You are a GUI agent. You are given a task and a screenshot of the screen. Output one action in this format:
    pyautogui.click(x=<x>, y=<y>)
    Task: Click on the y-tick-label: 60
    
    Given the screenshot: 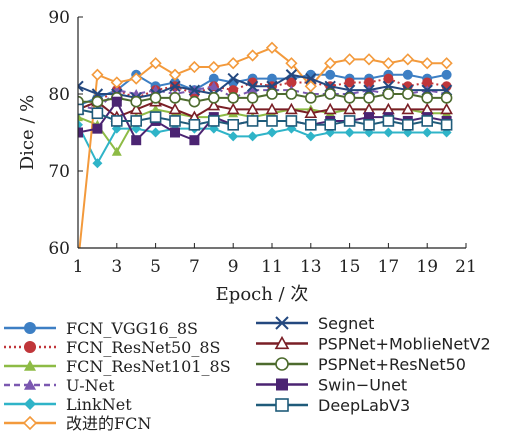 What is the action you would take?
    pyautogui.click(x=59, y=249)
    